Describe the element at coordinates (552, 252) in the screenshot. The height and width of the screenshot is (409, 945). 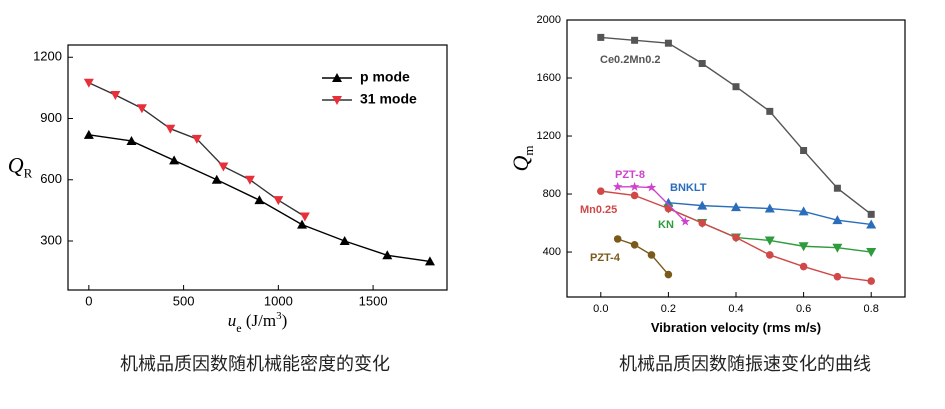
I see `y-tick-label: 400` at that location.